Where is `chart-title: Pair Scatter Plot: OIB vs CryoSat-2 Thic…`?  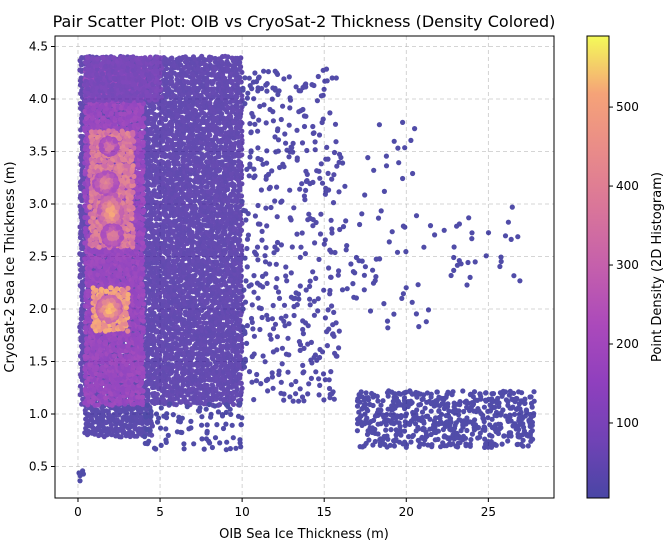
chart-title: Pair Scatter Plot: OIB vs CryoSat-2 Thic… is located at coordinates (304, 21).